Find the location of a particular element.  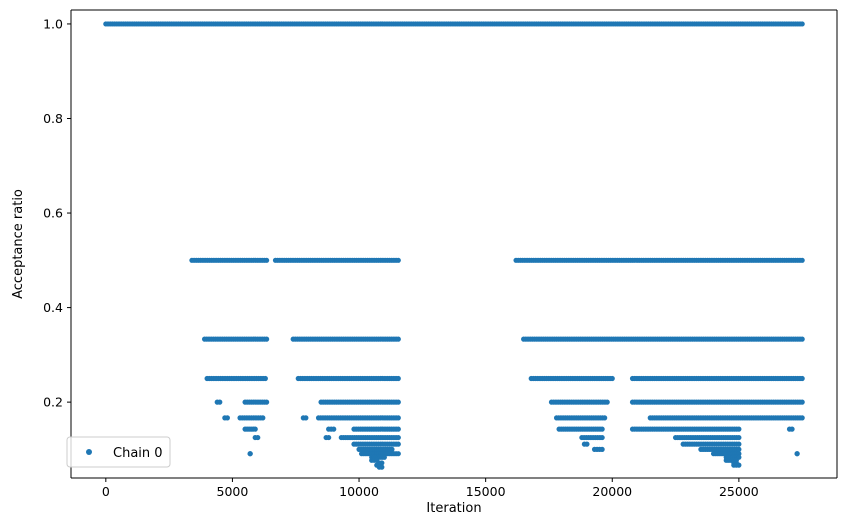

y-tick-label: 0.2 is located at coordinates (53, 402).